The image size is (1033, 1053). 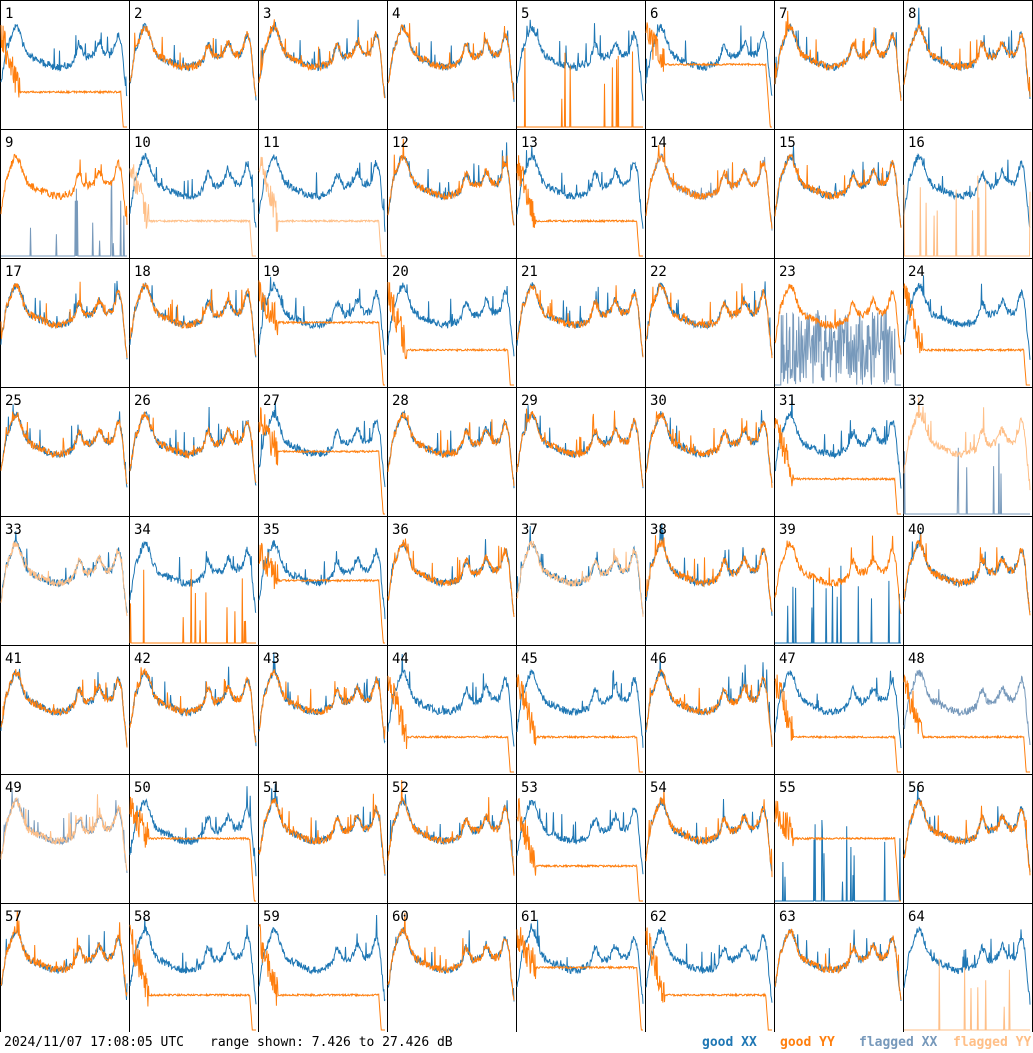 I want to click on panel-label: 52, so click(x=400, y=788).